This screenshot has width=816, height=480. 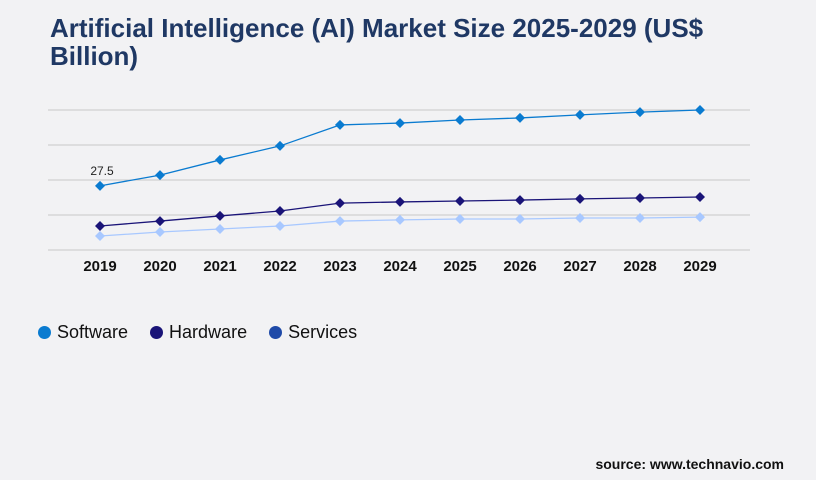 What do you see at coordinates (400, 266) in the screenshot?
I see `x-tick-label: 2024` at bounding box center [400, 266].